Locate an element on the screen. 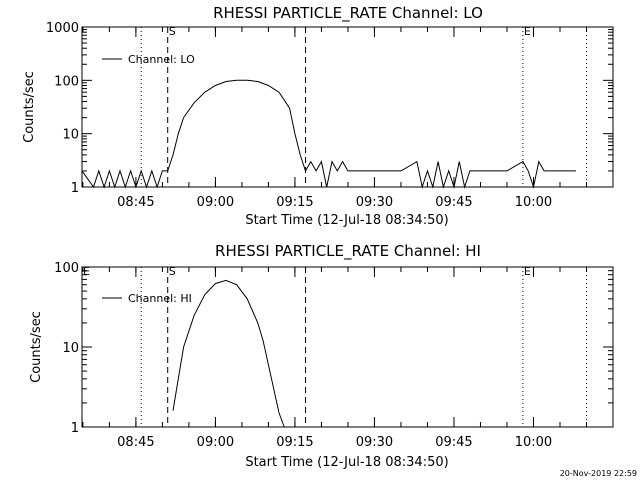  y-axis-label-lo: Counts/sec is located at coordinates (29, 107).